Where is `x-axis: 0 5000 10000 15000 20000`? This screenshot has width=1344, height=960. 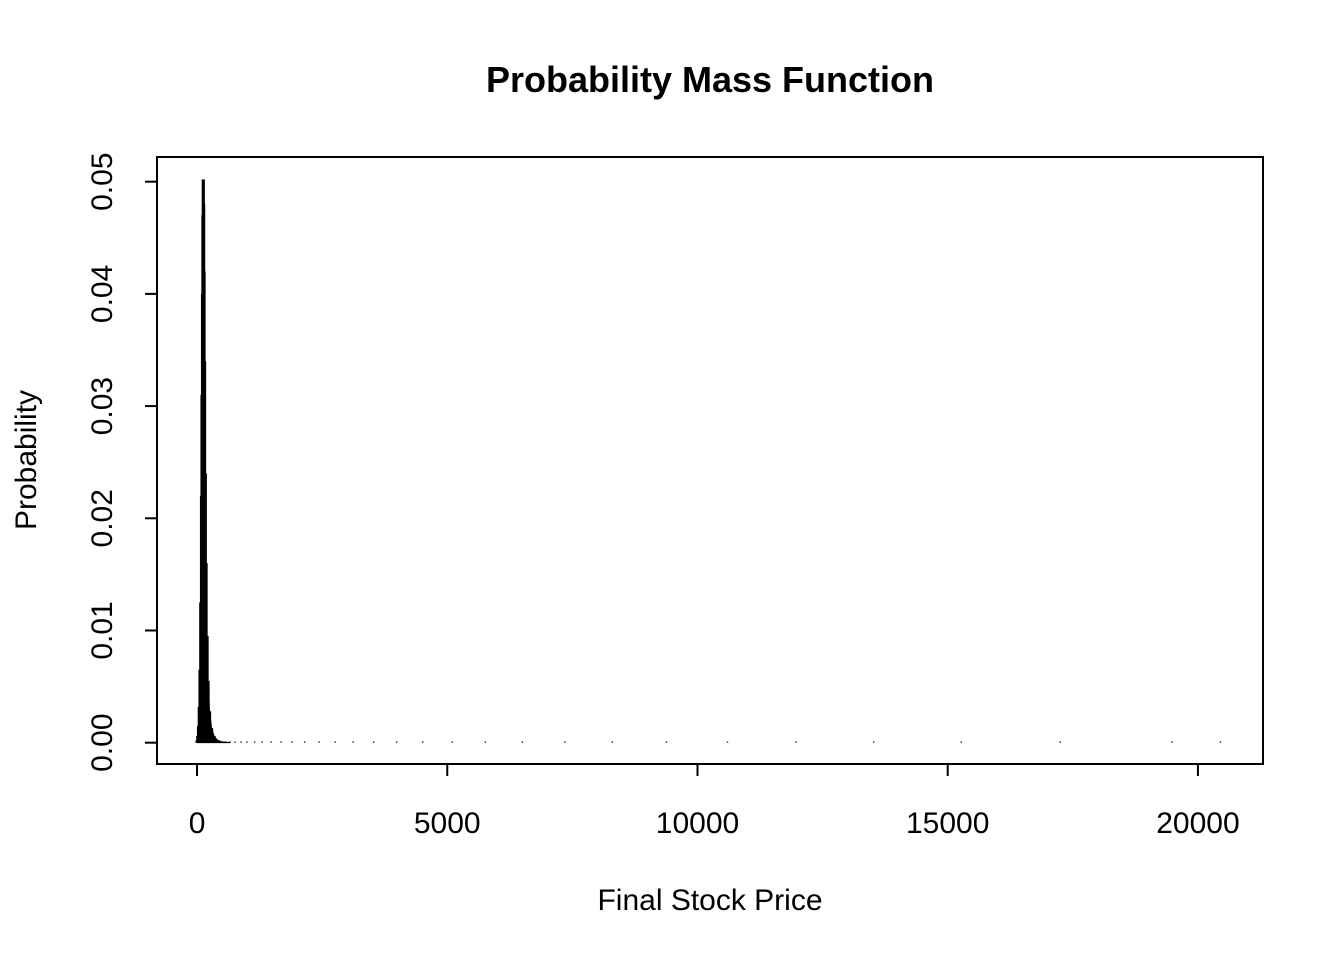
x-axis: 0 5000 10000 15000 20000 is located at coordinates (714, 801).